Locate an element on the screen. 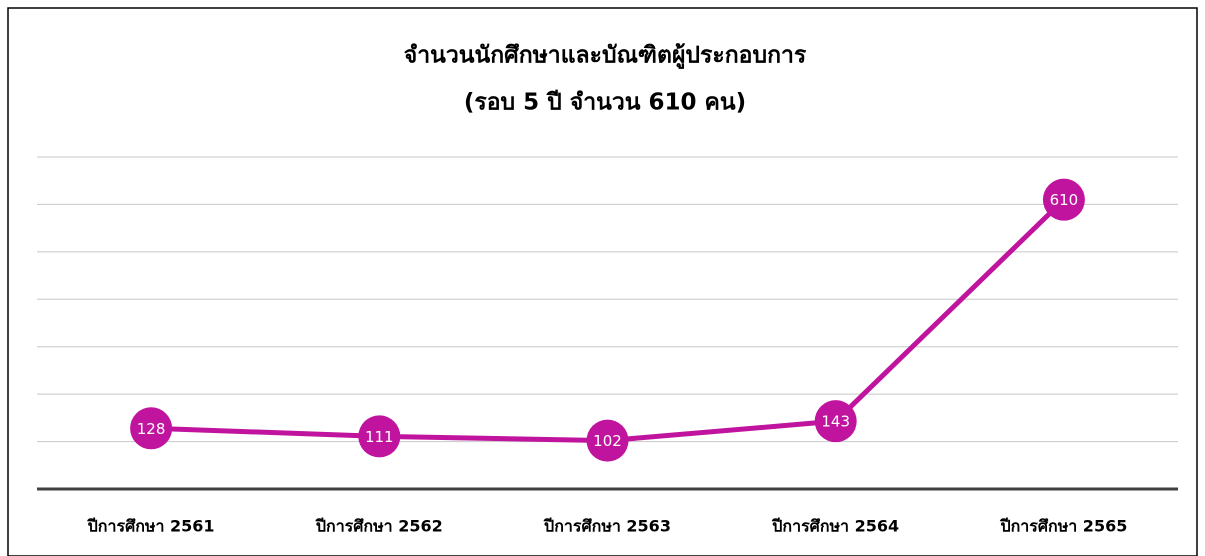 This screenshot has width=1205, height=556. data-label: 128 is located at coordinates (151, 429).